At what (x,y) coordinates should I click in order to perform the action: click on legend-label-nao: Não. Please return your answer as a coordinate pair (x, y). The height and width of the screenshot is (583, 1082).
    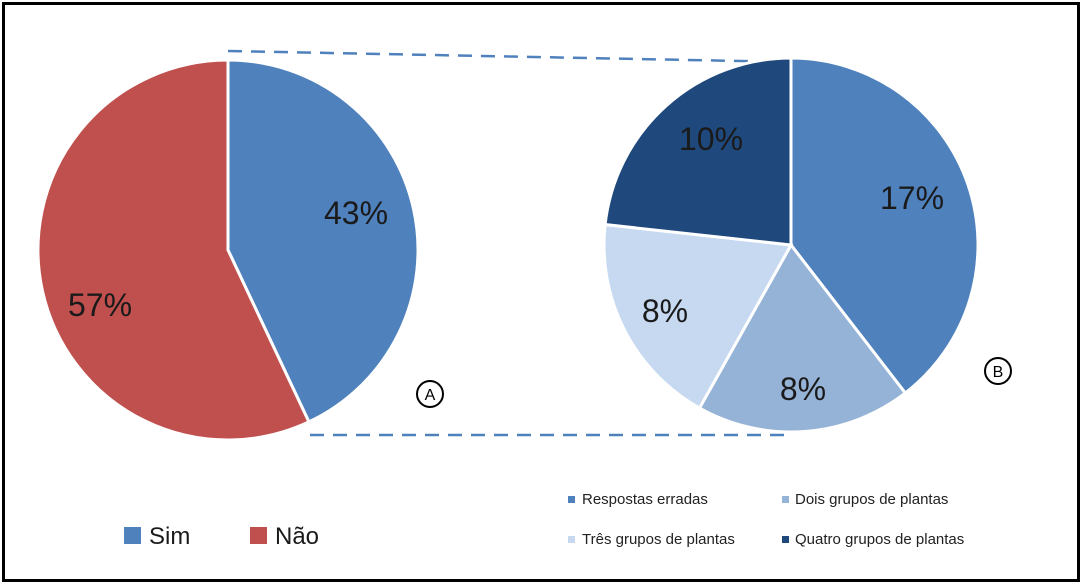
    Looking at the image, I should click on (297, 536).